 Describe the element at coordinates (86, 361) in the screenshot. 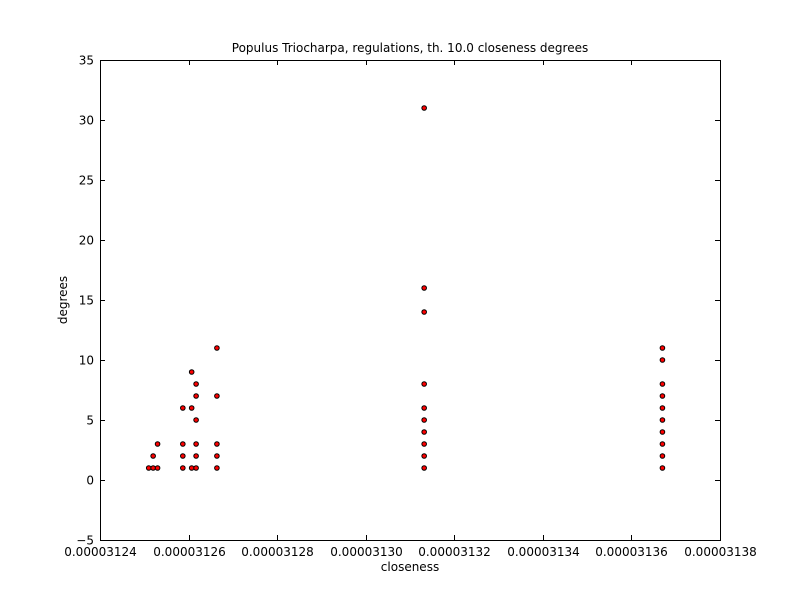

I see `y-tick-label: 10` at that location.